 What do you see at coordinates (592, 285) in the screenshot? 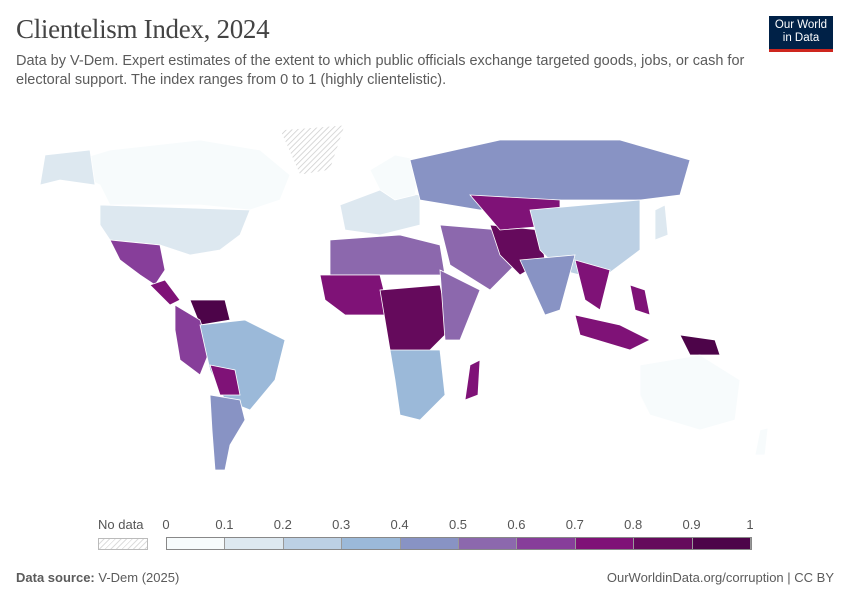
I see `country-southeast-asia` at bounding box center [592, 285].